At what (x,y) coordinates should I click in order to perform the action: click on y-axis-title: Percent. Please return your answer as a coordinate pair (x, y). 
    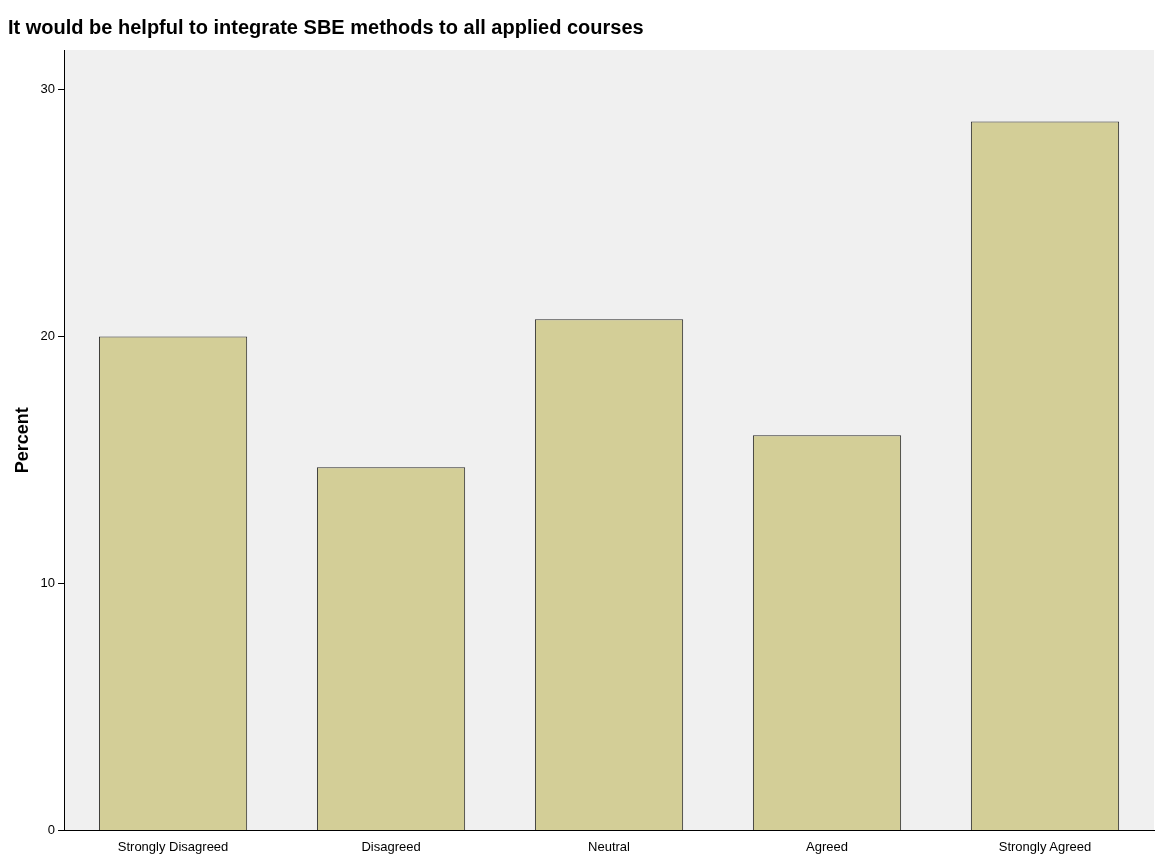
    Looking at the image, I should click on (21, 440).